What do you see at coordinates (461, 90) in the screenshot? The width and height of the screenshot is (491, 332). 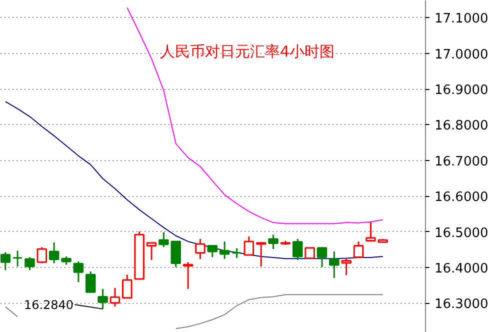 I see `y-tick-label: 16.9000` at bounding box center [461, 90].